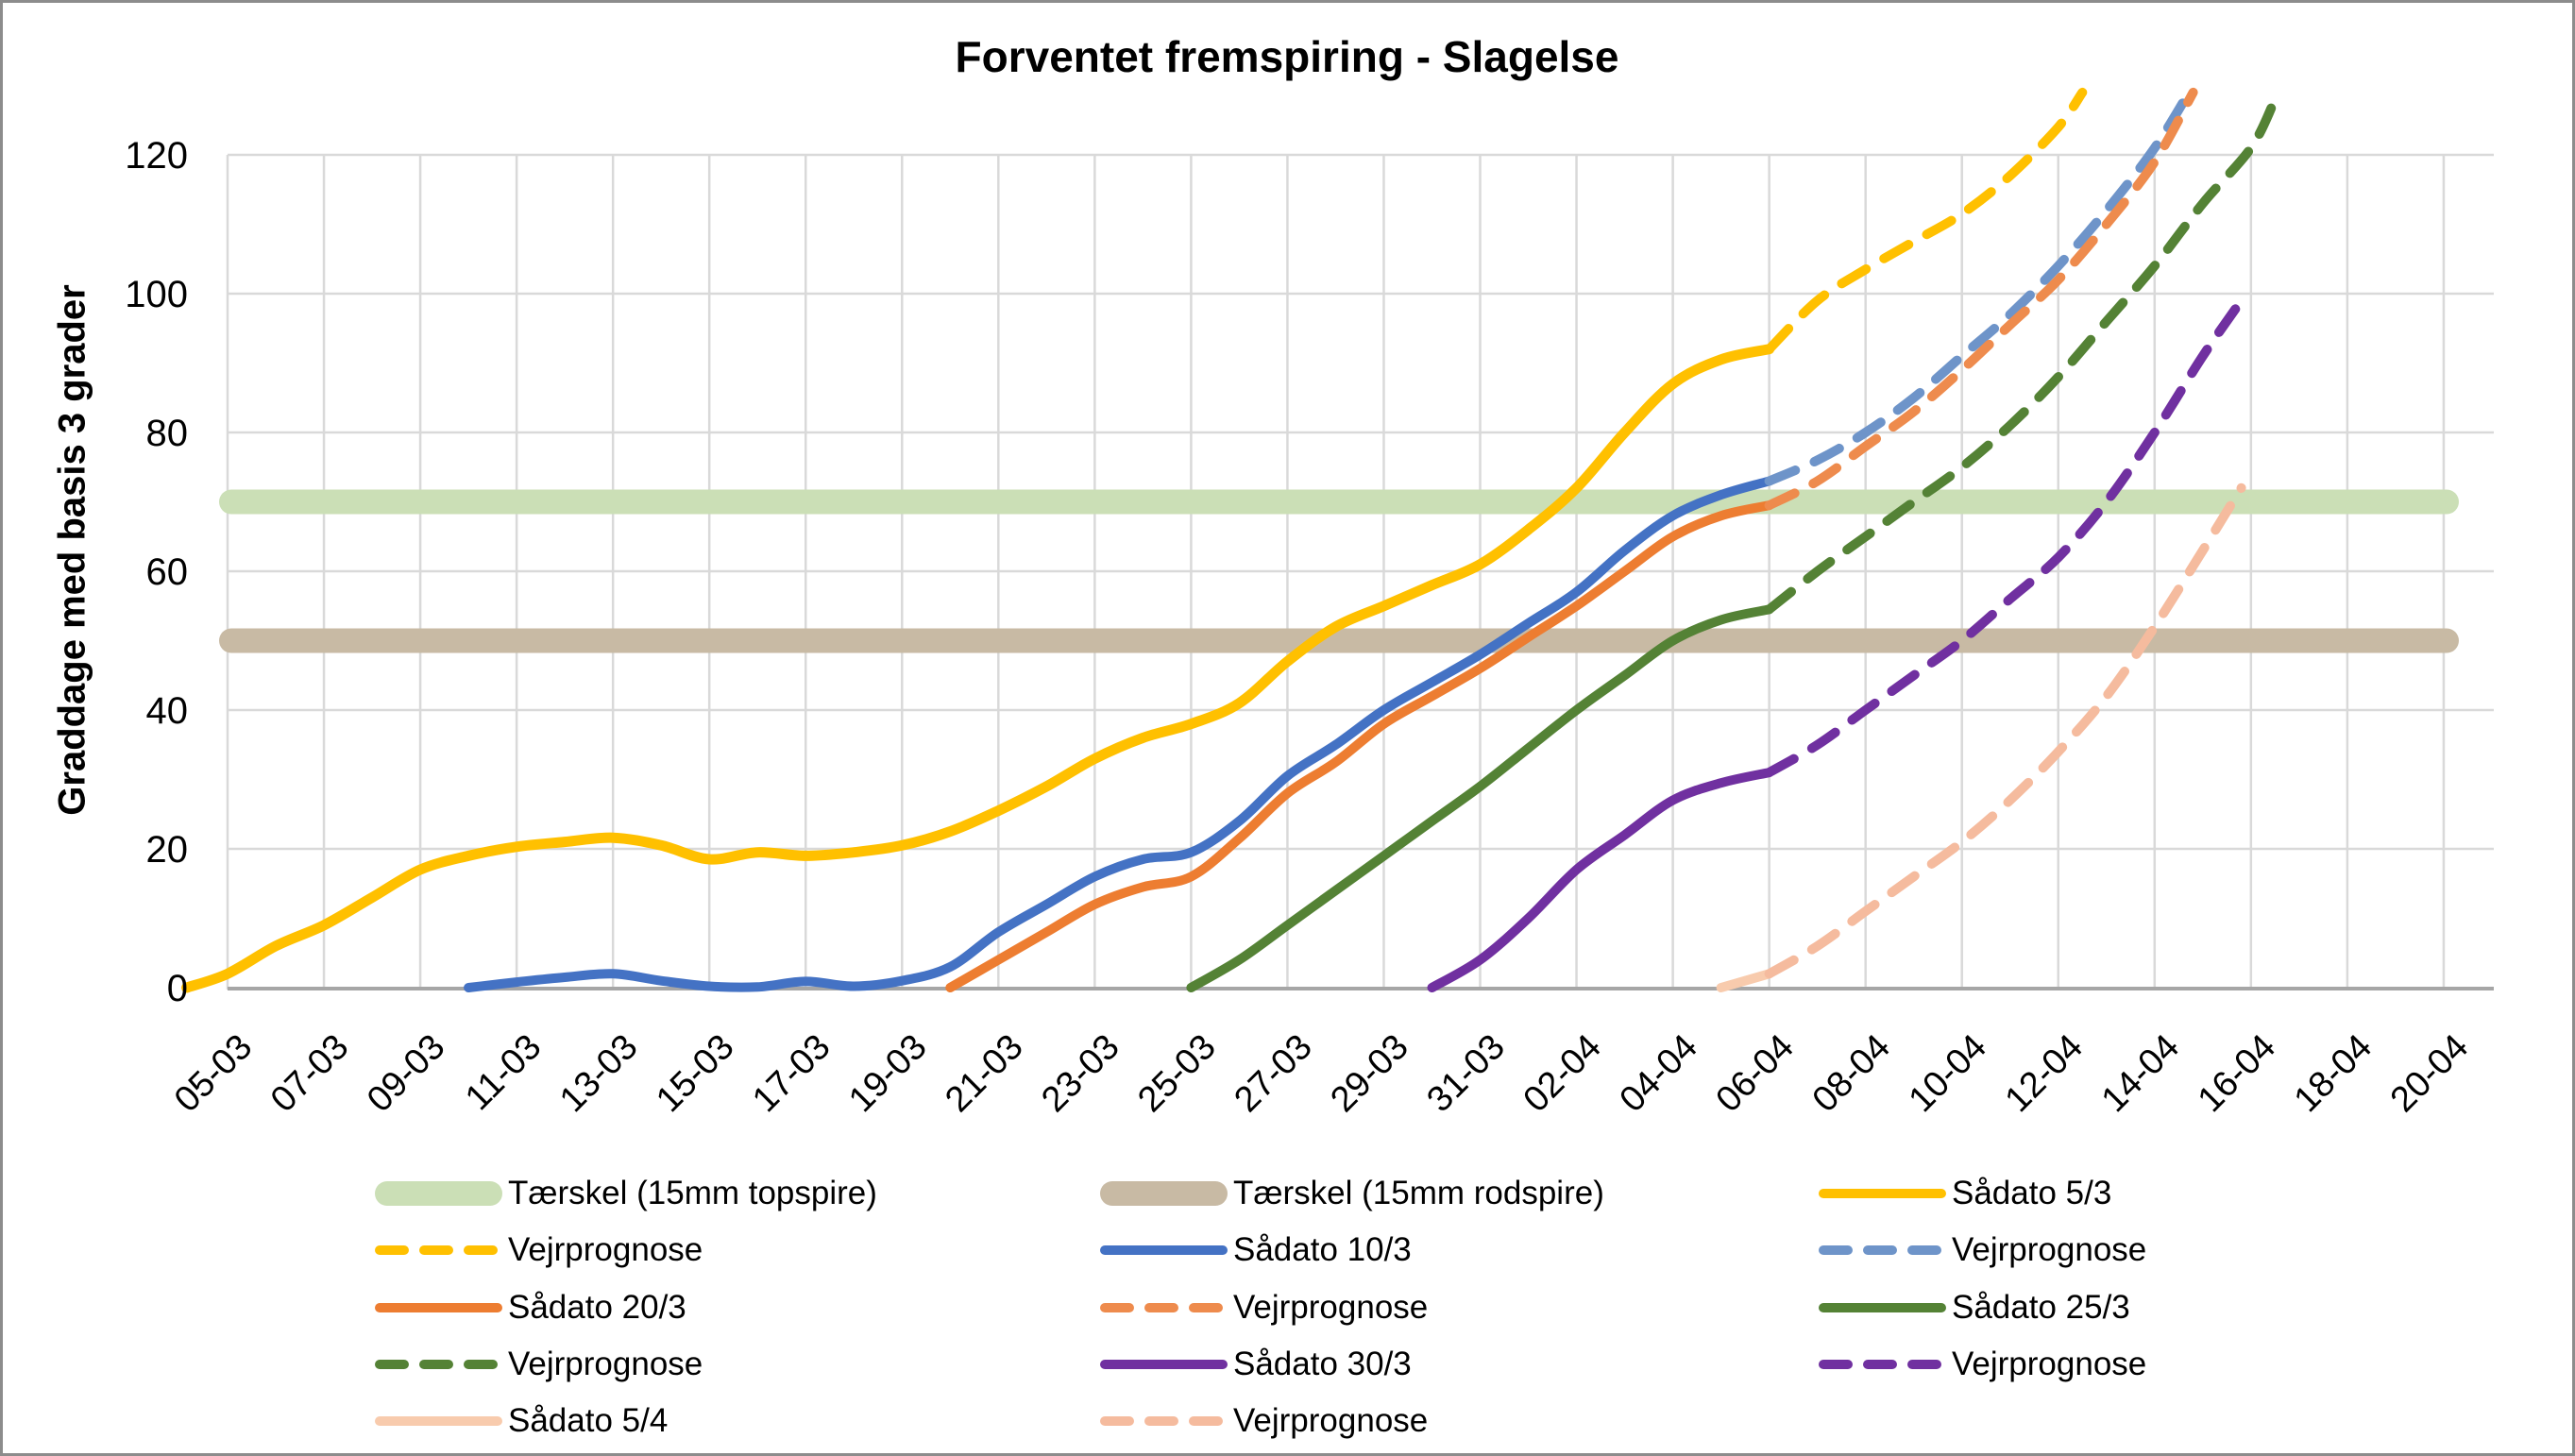  What do you see at coordinates (692, 1193) in the screenshot?
I see `legend-label: Tærskel (15mm topspire)` at bounding box center [692, 1193].